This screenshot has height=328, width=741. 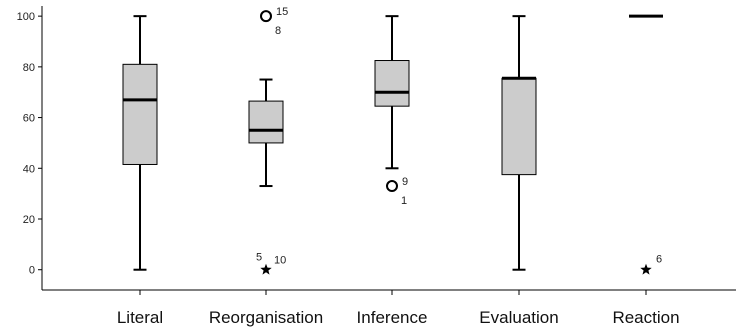 What do you see at coordinates (259, 258) in the screenshot?
I see `outlier-label: 5` at bounding box center [259, 258].